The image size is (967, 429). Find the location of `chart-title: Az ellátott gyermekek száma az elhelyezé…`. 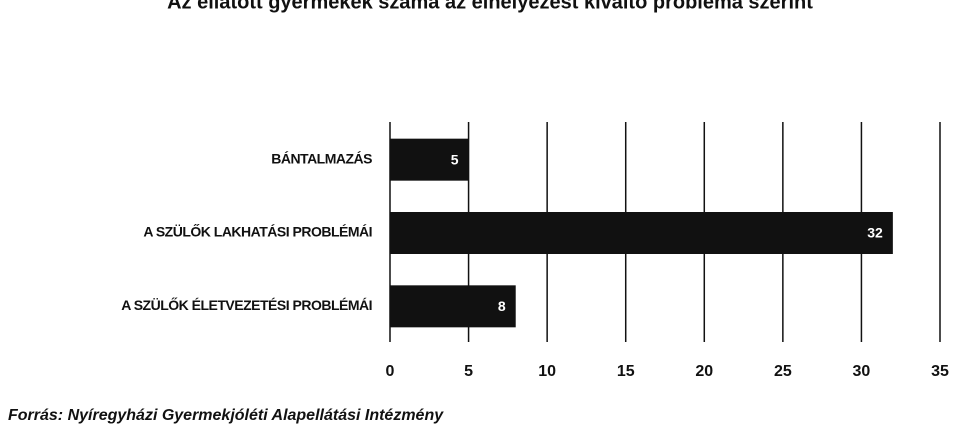

chart-title: Az ellátott gyermekek száma az elhelyezé… is located at coordinates (490, 6).